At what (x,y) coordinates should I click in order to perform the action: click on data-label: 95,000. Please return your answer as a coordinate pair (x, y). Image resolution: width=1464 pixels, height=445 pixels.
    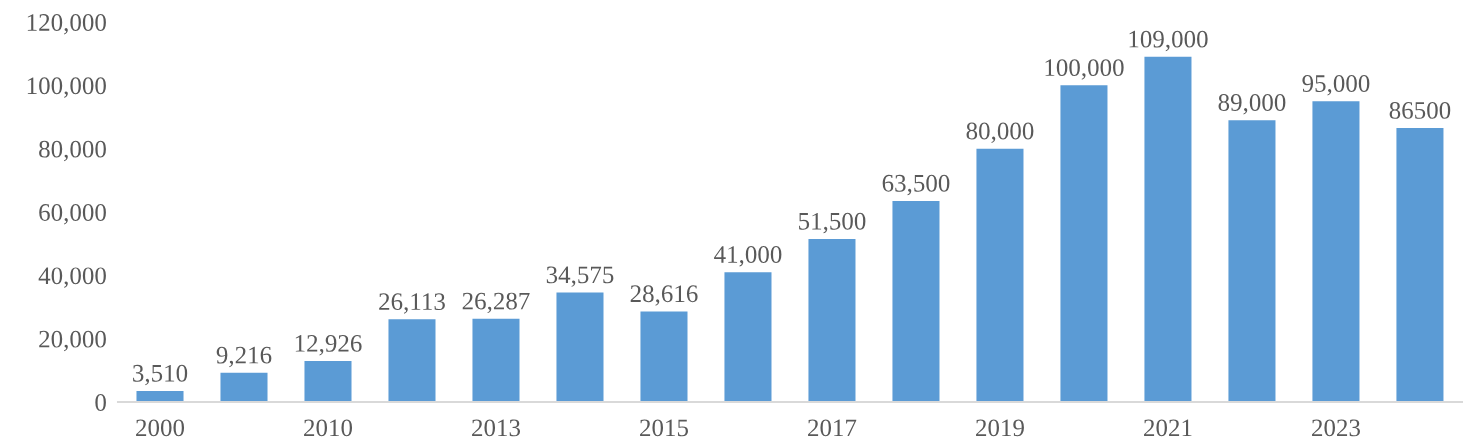
    Looking at the image, I should click on (1336, 85).